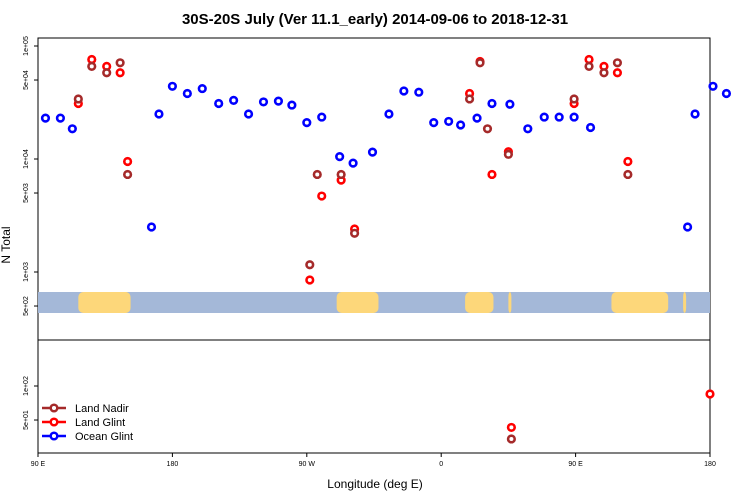 The image size is (750, 500). I want to click on legend-label-land-nadir: Land Nadir, so click(102, 409).